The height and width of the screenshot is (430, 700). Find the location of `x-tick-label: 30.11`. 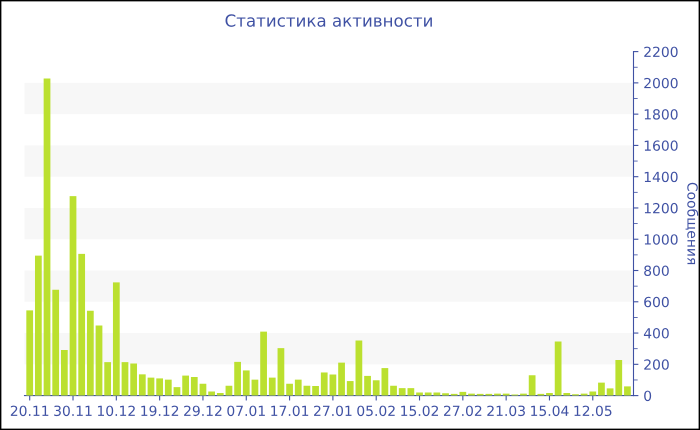

x-tick-label: 30.11 is located at coordinates (73, 411).